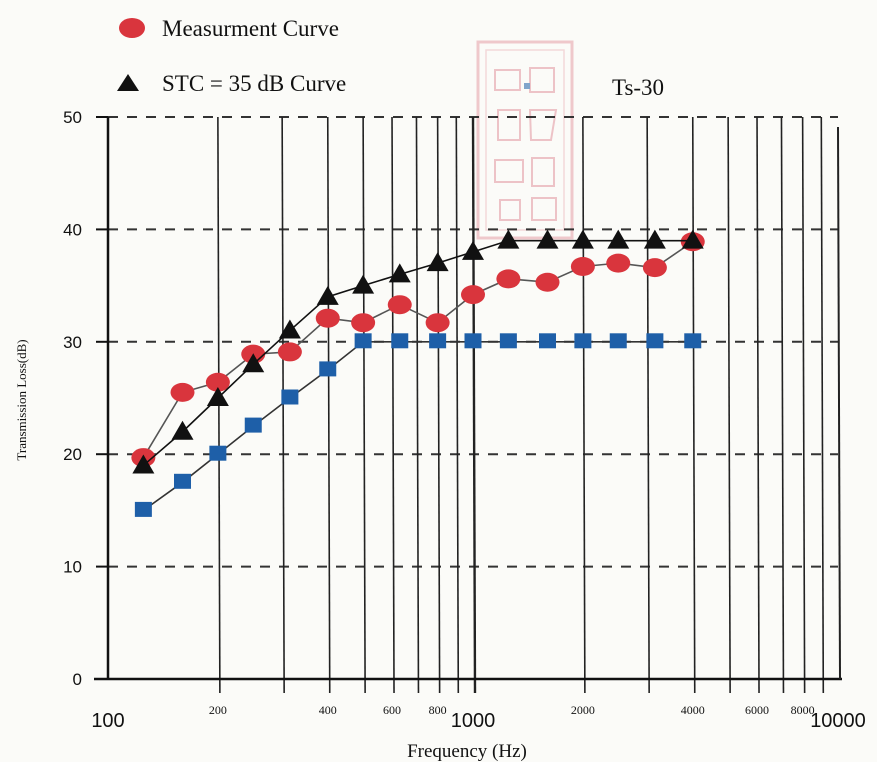 The image size is (877, 762). What do you see at coordinates (72, 229) in the screenshot?
I see `y-tick-label: 40` at bounding box center [72, 229].